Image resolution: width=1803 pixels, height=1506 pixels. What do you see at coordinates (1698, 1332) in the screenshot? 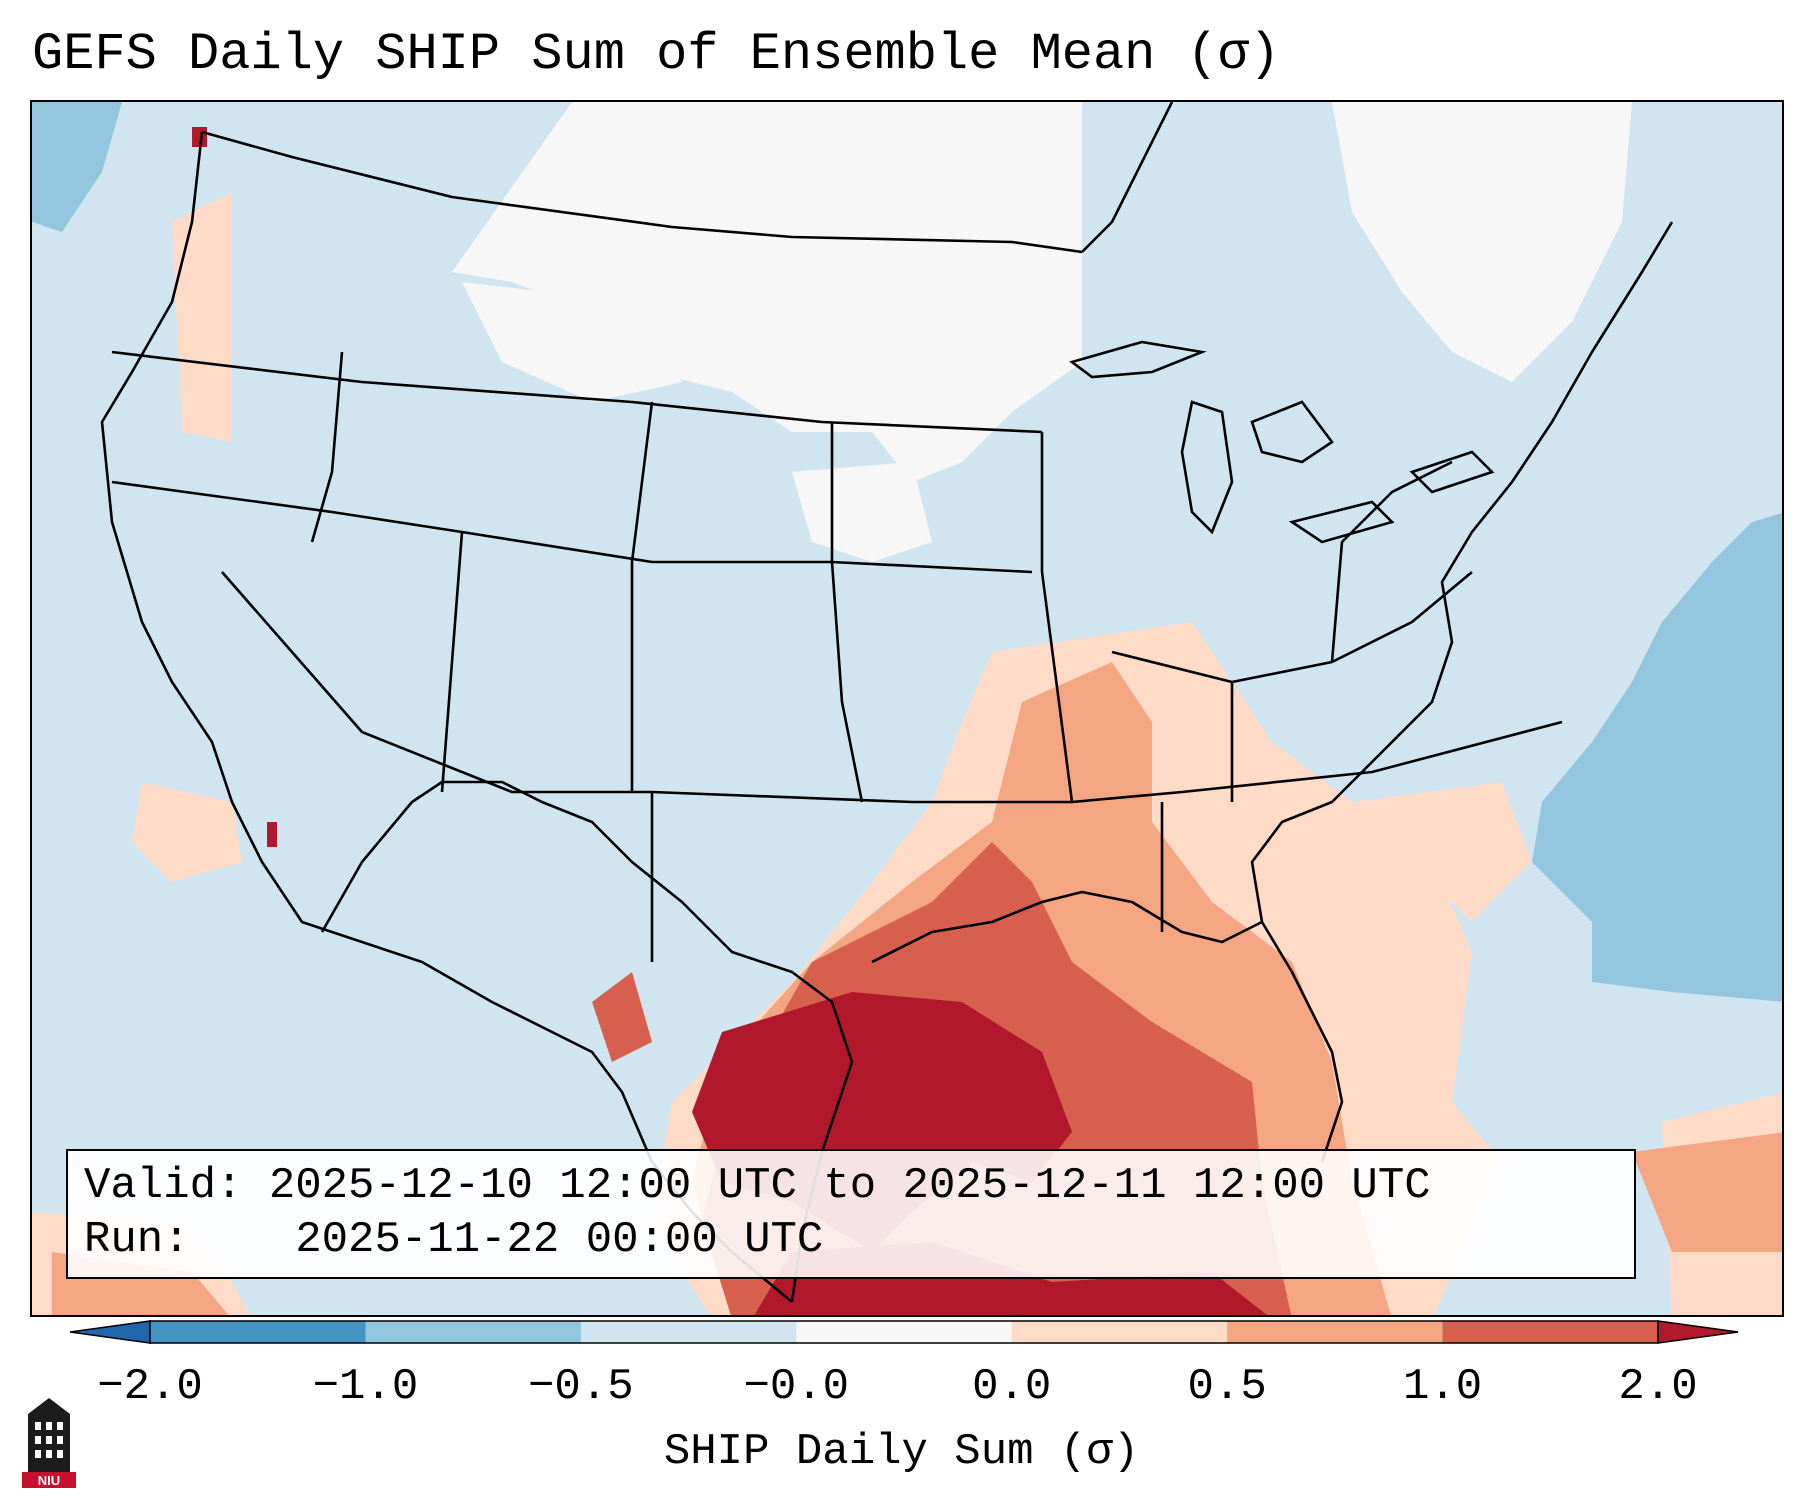
I see `colorbar-extend-high` at bounding box center [1698, 1332].